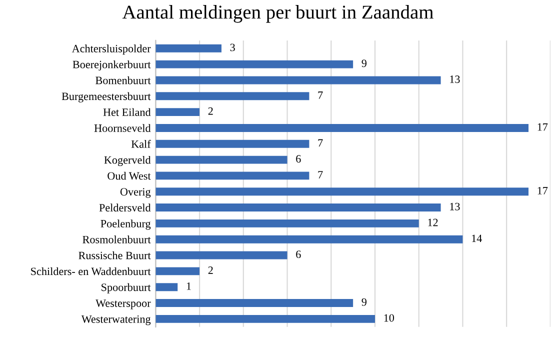 This screenshot has width=556, height=337. Describe the element at coordinates (188, 286) in the screenshot. I see `data-label: 1` at that location.